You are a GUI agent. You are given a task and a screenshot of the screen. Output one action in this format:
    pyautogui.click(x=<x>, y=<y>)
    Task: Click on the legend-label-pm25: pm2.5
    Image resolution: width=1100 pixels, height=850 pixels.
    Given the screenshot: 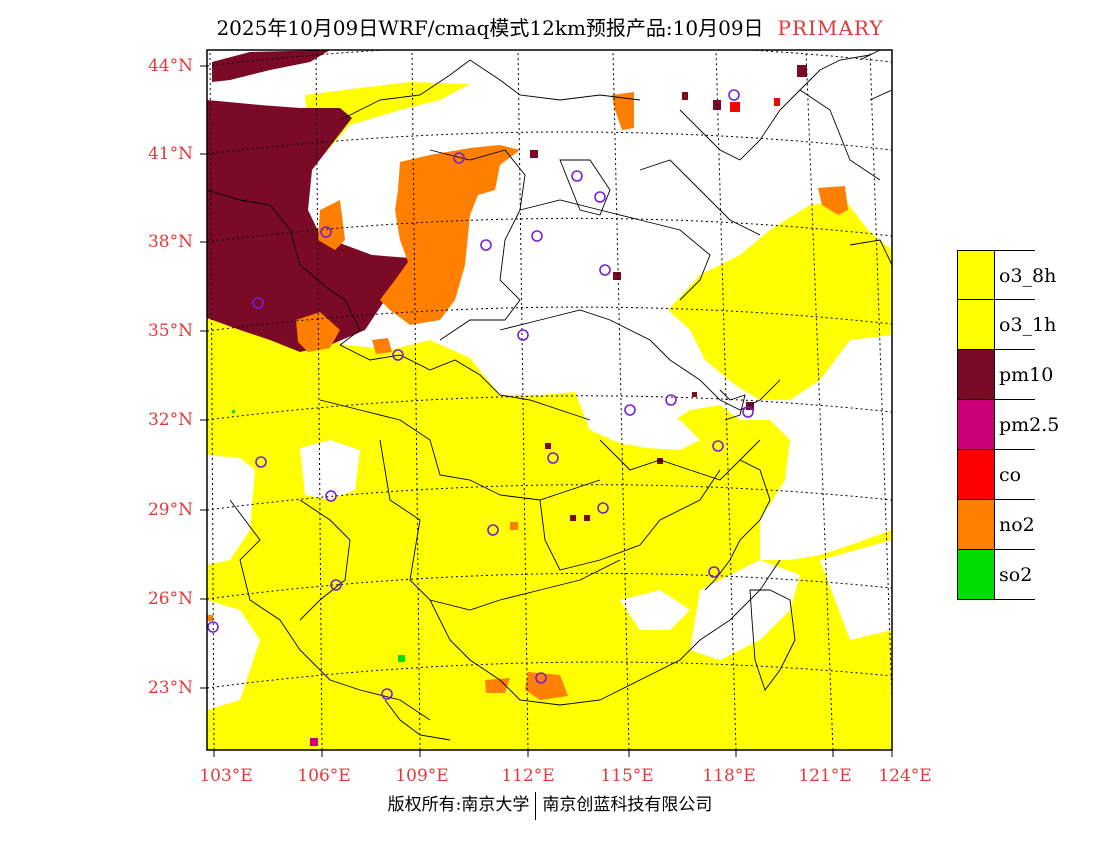 What is the action you would take?
    pyautogui.click(x=1027, y=425)
    